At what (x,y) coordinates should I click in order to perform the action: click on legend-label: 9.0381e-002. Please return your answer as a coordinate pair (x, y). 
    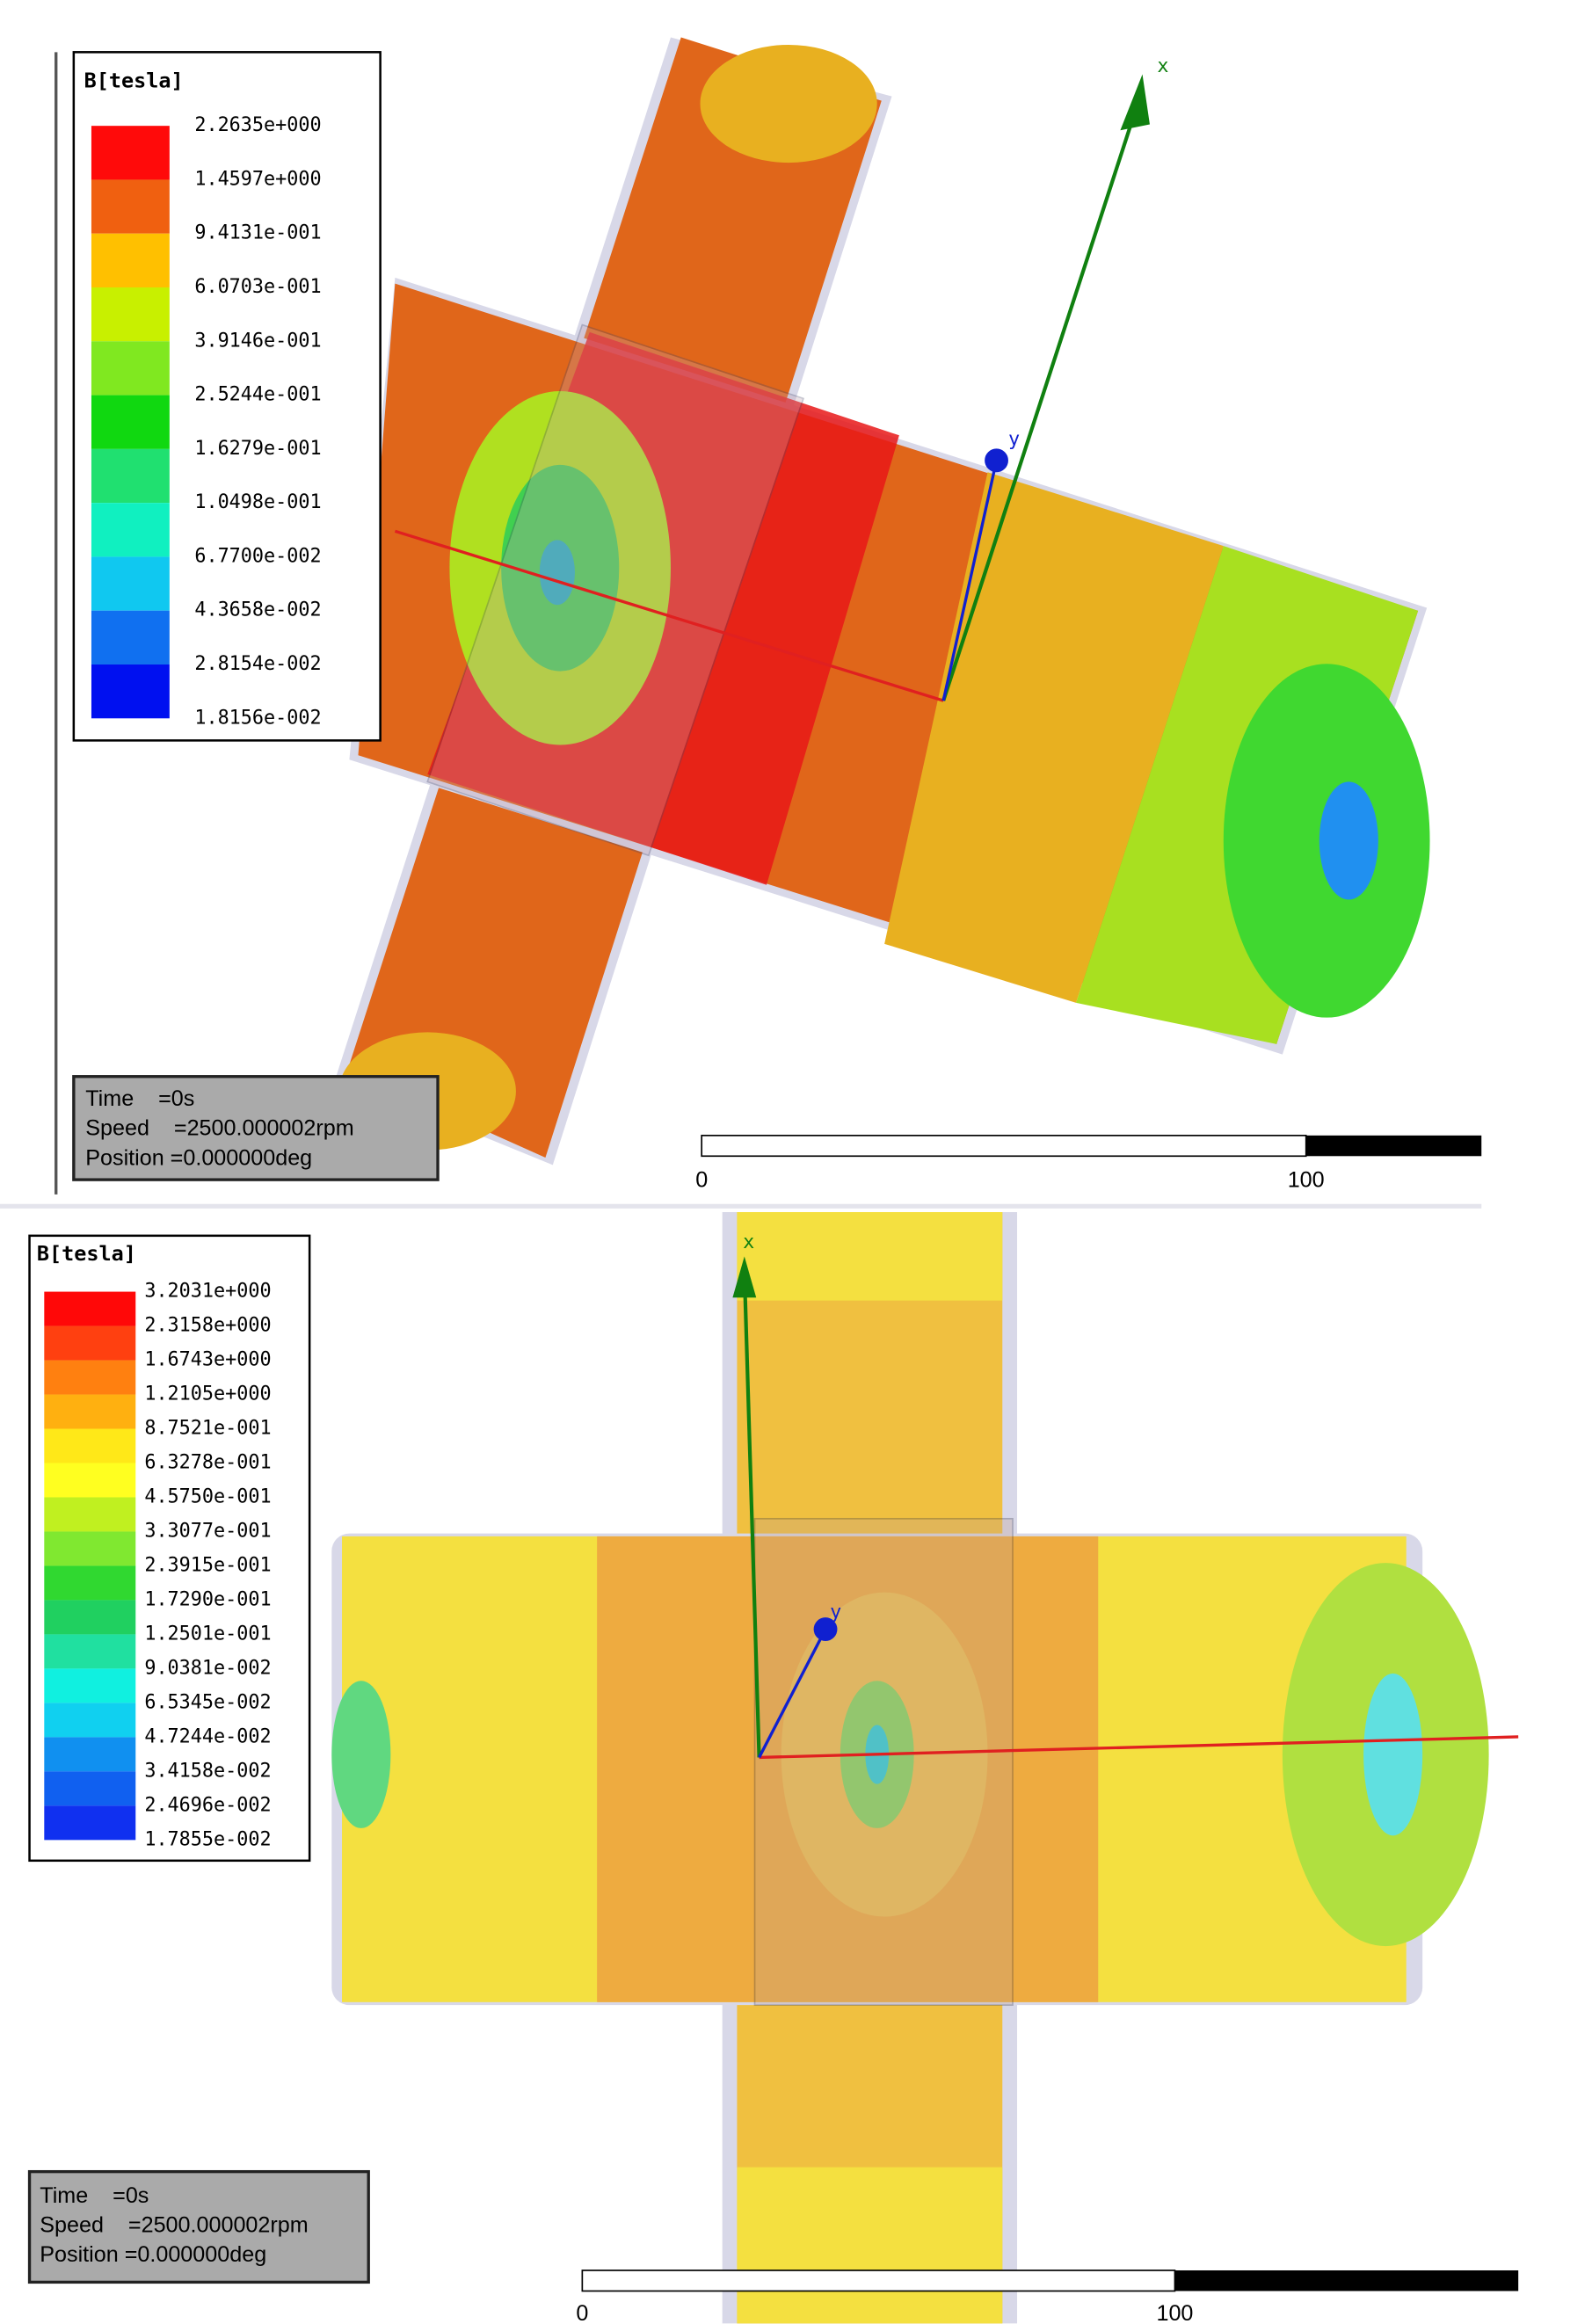
    Looking at the image, I should click on (208, 1668).